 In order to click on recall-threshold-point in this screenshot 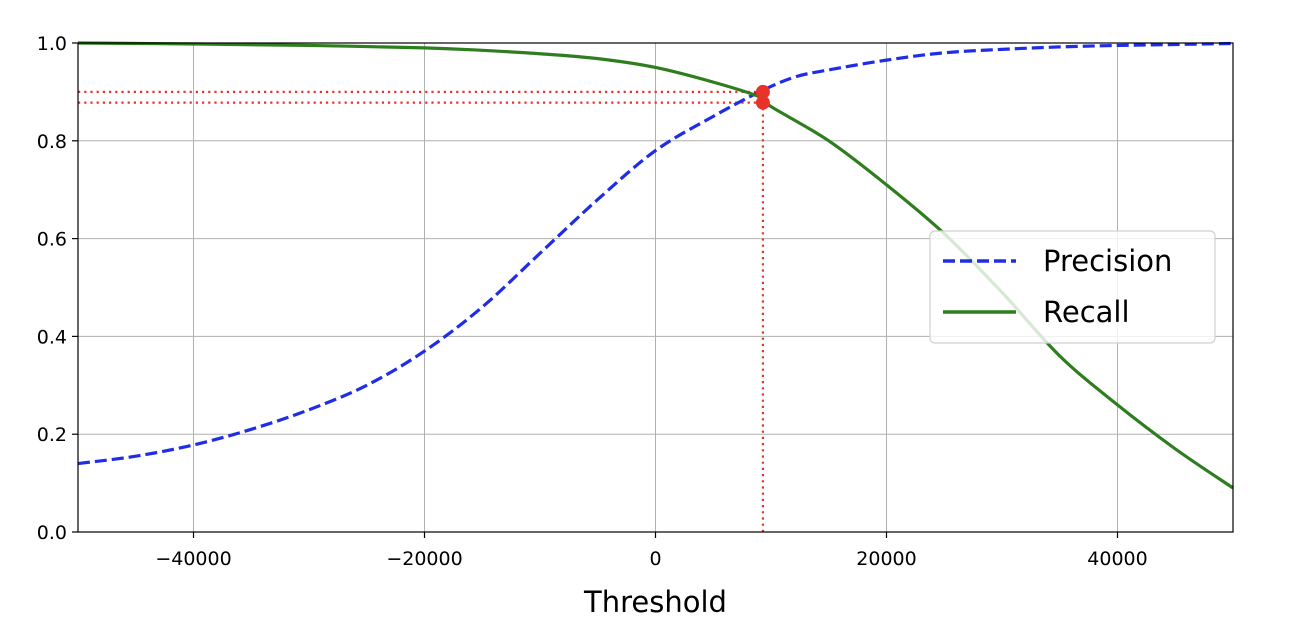, I will do `click(762, 102)`.